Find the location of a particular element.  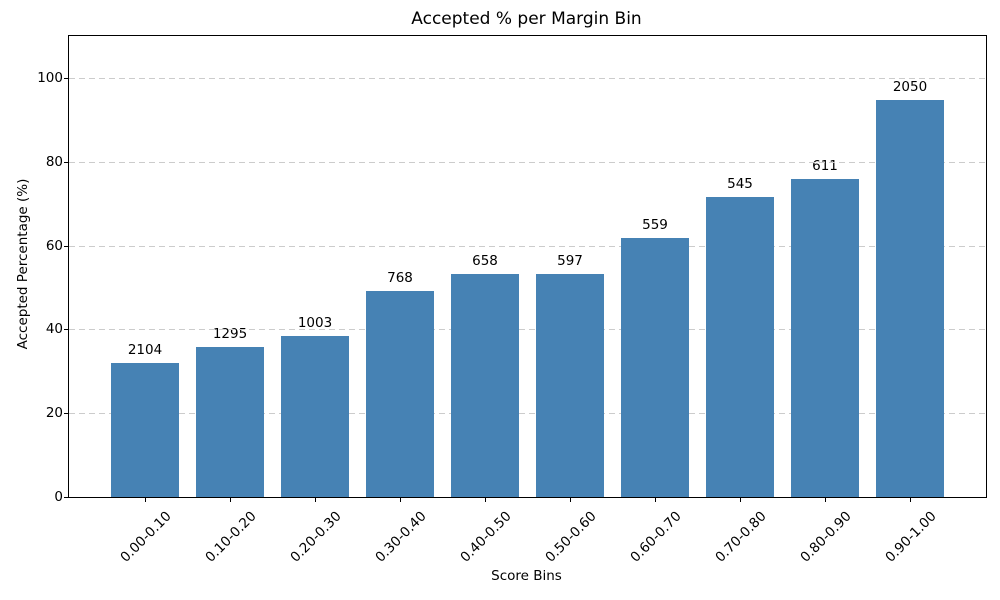

y-tick-label: 20 is located at coordinates (54, 413).